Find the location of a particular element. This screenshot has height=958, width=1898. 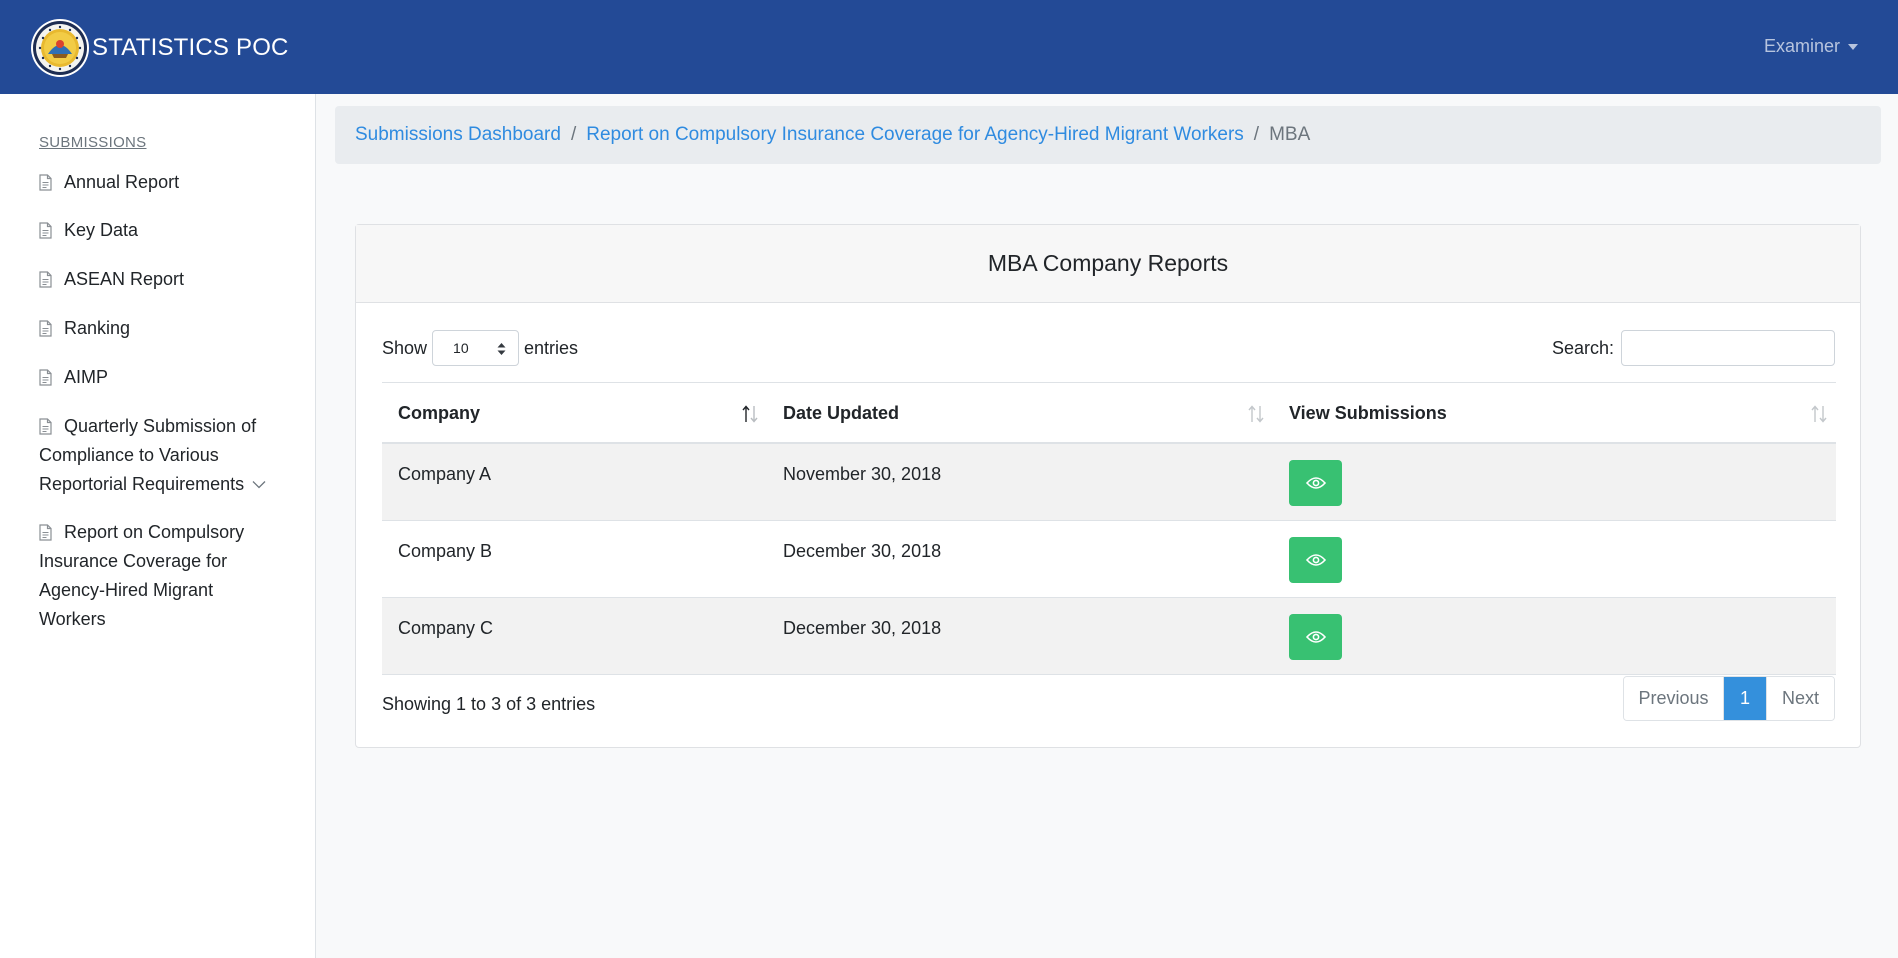

brand: STATISTICS POC is located at coordinates (159, 48).